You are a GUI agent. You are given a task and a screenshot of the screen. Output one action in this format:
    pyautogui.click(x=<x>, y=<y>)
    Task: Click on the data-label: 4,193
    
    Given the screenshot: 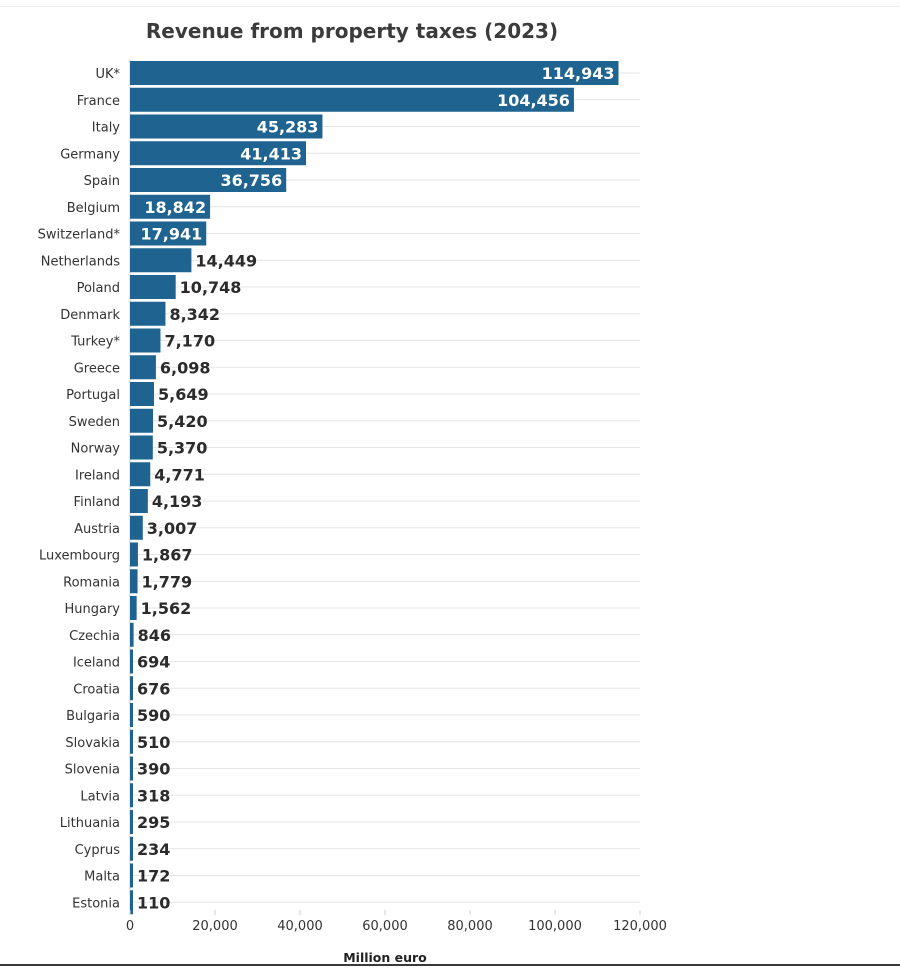 What is the action you would take?
    pyautogui.click(x=177, y=501)
    